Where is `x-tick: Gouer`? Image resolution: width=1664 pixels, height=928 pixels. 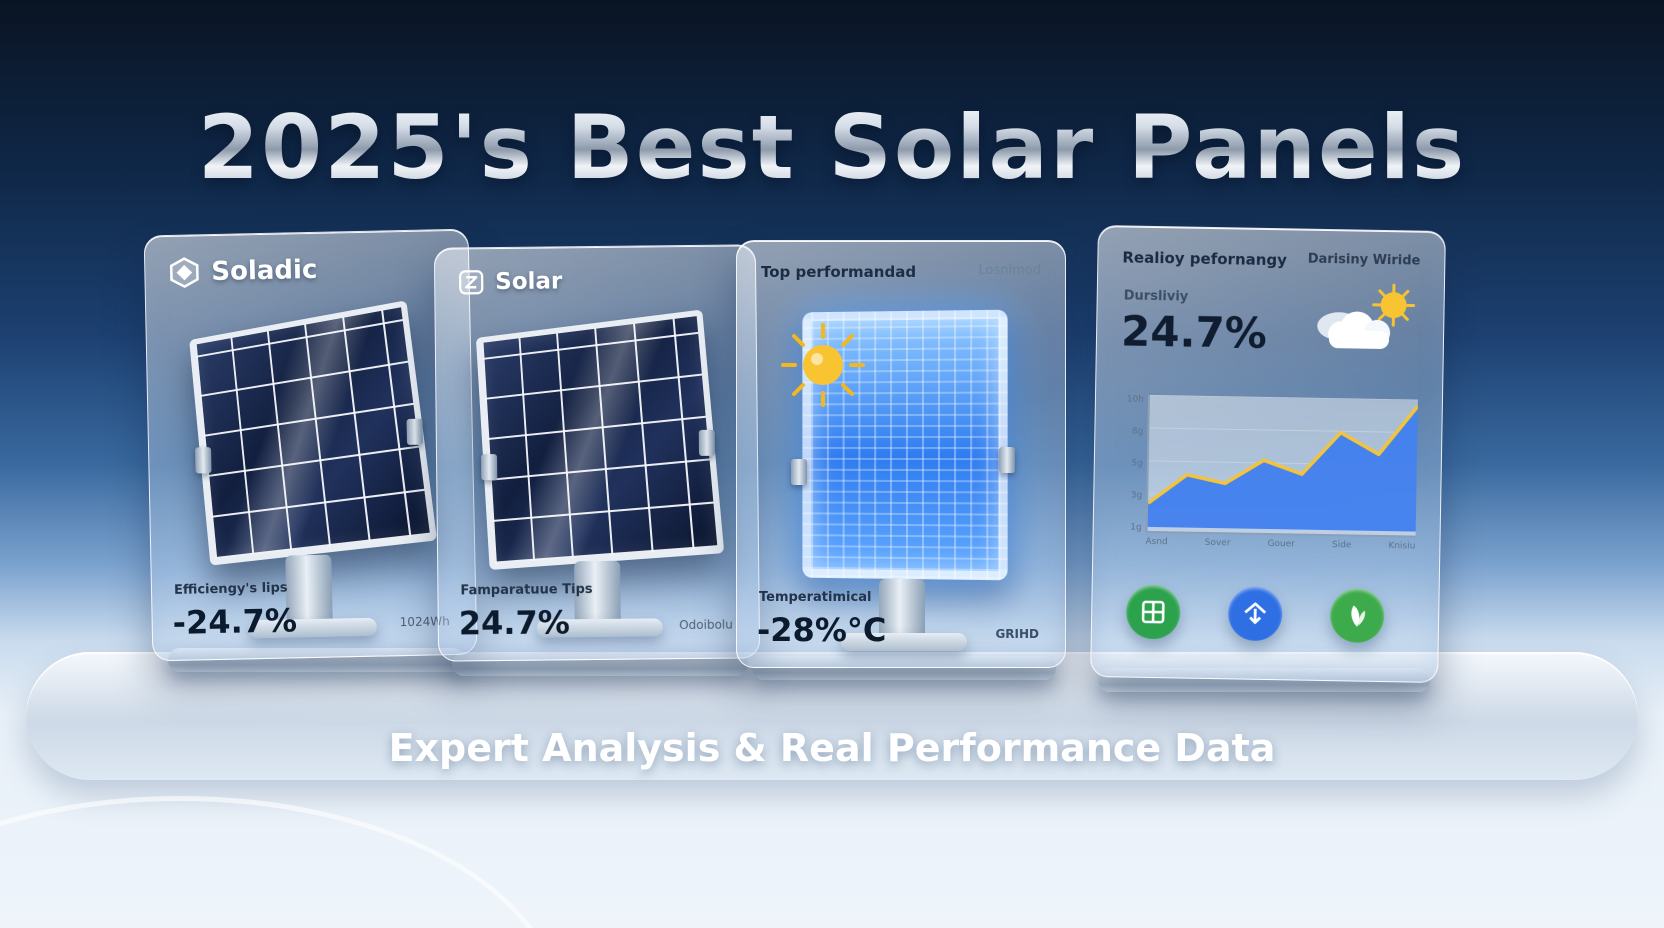
x-tick: Gouer is located at coordinates (1281, 544).